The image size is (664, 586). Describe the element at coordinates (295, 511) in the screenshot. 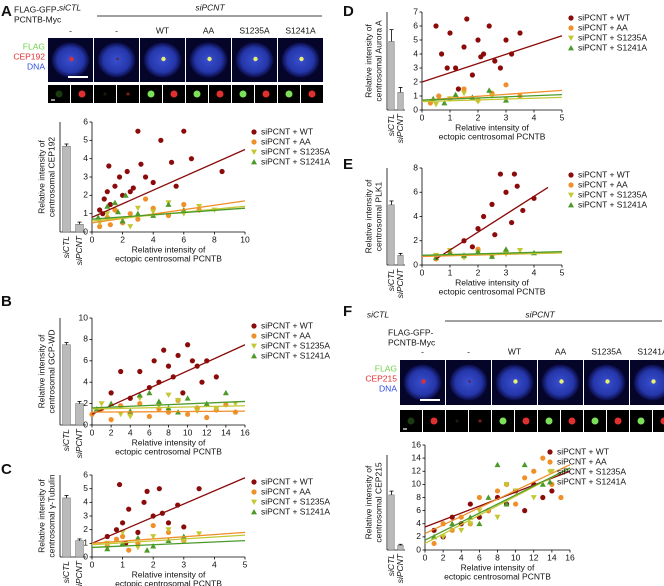

I see `legend-label: siPCNT + S1241A` at that location.